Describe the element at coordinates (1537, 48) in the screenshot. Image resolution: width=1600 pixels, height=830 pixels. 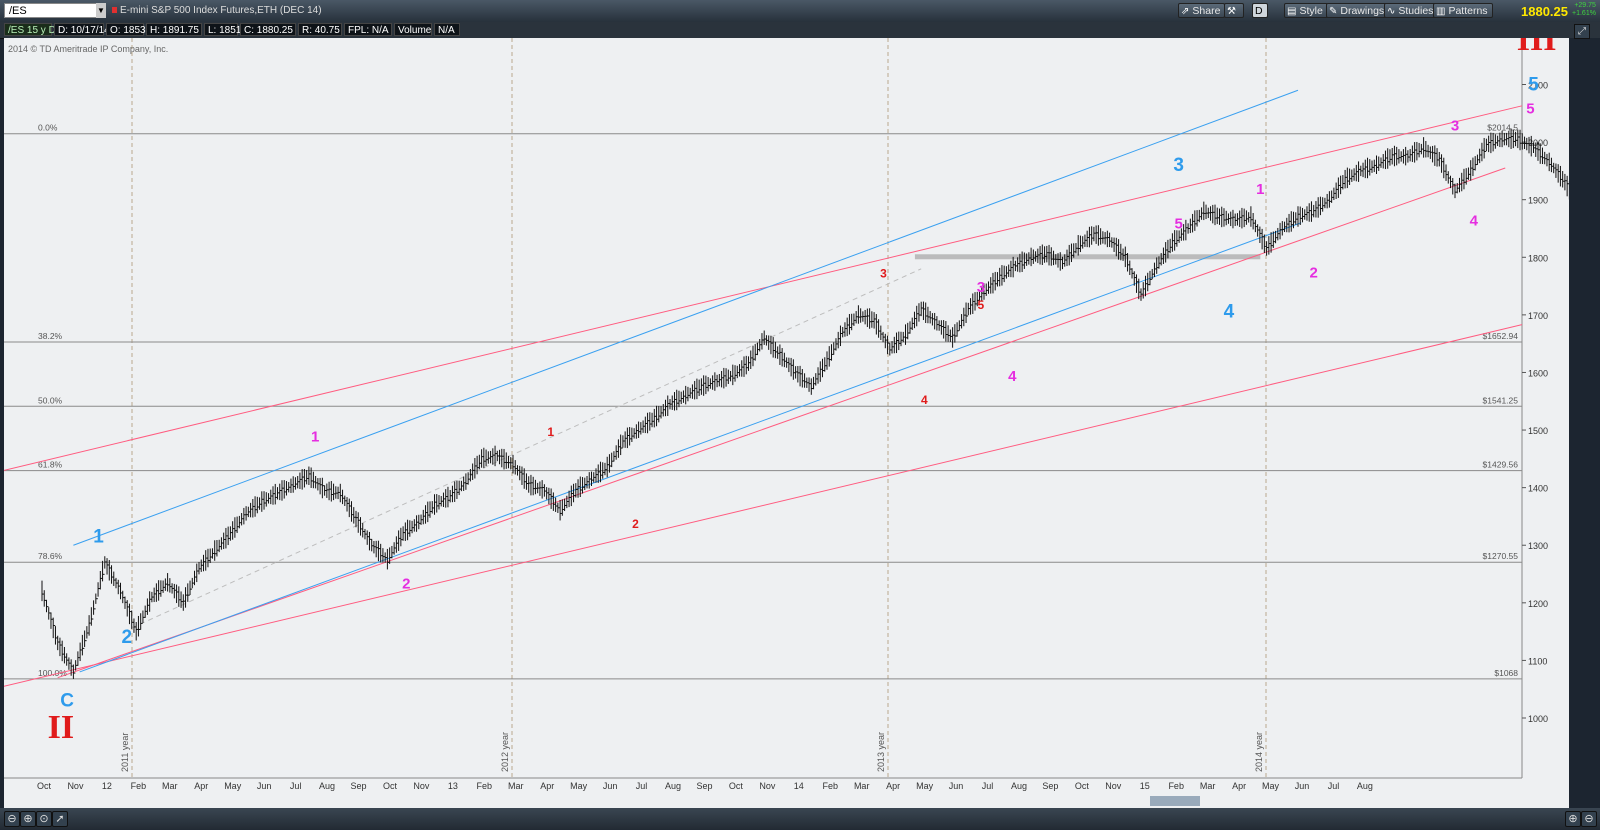
I see `wave-label: III` at that location.